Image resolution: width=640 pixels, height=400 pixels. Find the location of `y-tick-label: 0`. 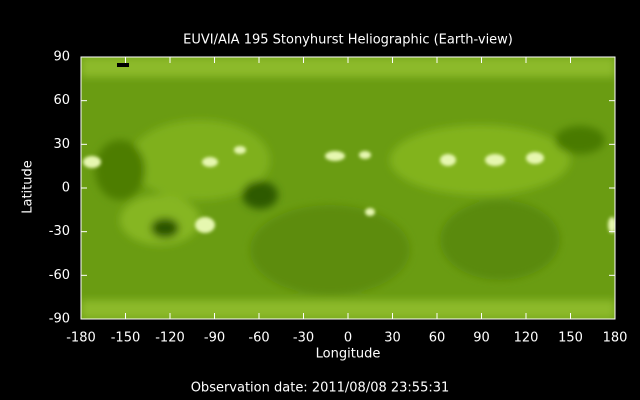

y-tick-label: 0 is located at coordinates (66, 188).